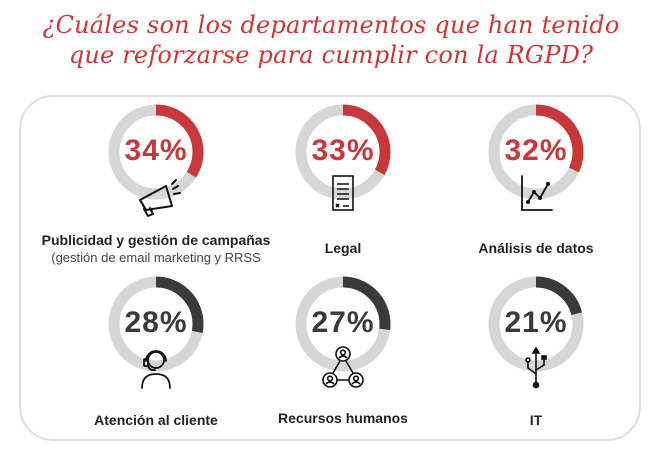  What do you see at coordinates (343, 418) in the screenshot?
I see `category-label: Recursos humanos` at bounding box center [343, 418].